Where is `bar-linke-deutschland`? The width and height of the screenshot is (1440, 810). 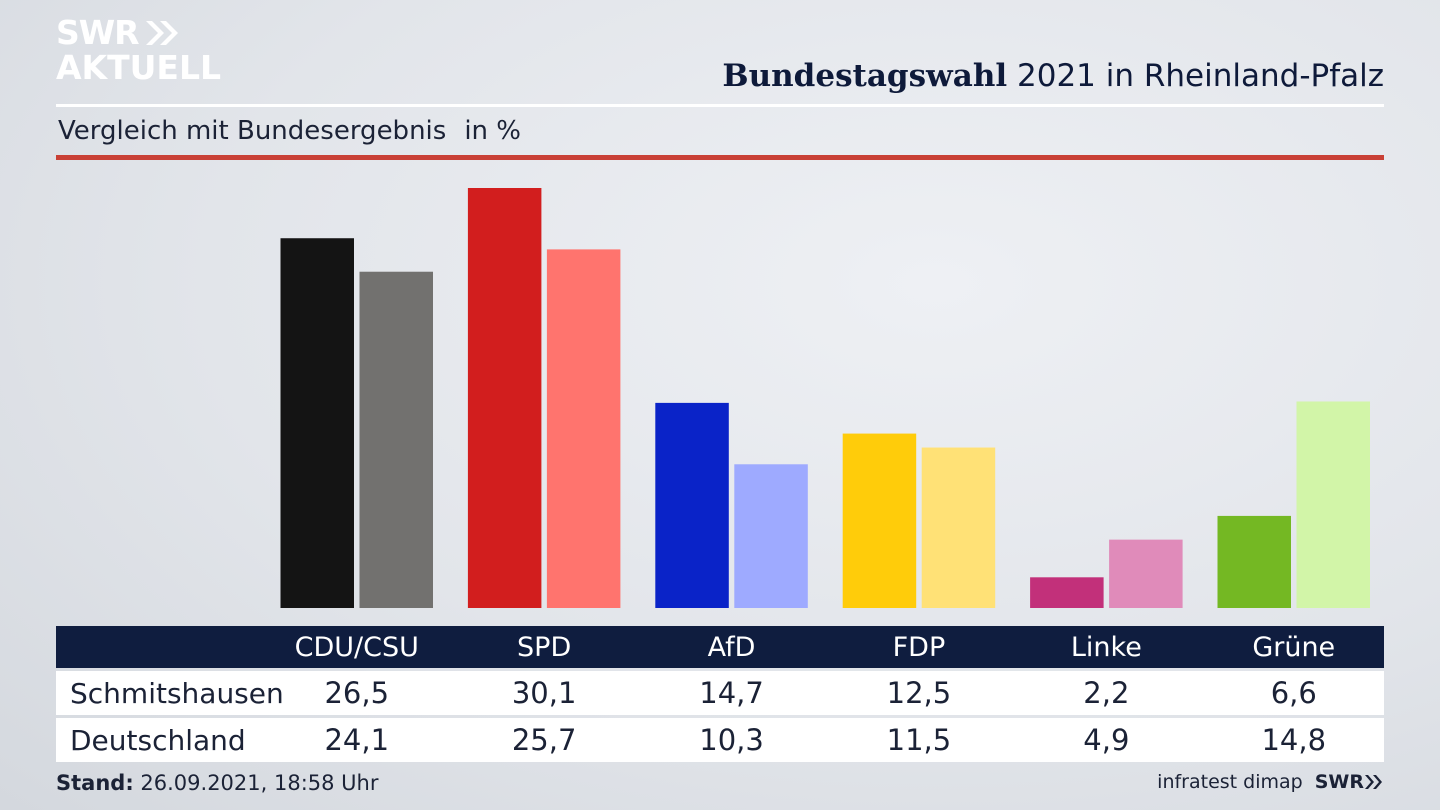 bar-linke-deutschland is located at coordinates (1146, 573).